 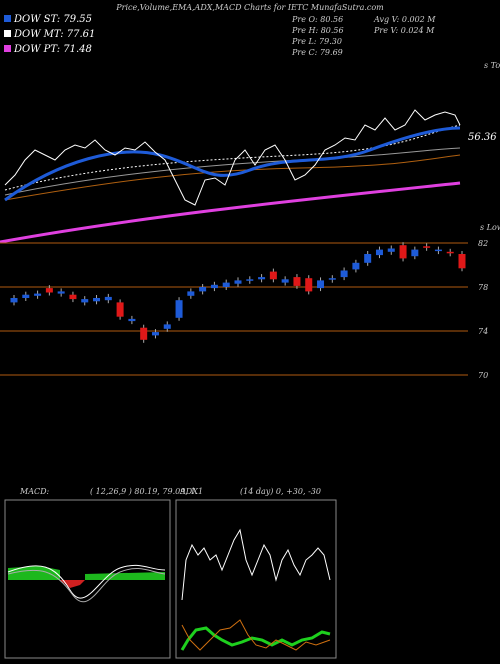 What do you see at coordinates (317, 19) in the screenshot?
I see `info: Pre O: 80.56` at bounding box center [317, 19].